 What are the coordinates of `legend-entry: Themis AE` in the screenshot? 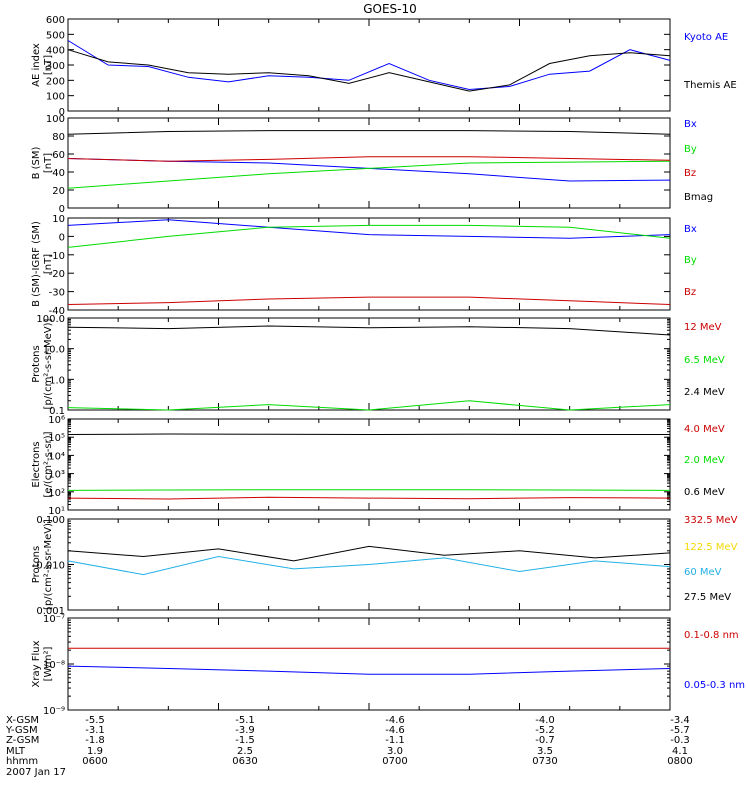 It's located at (710, 85).